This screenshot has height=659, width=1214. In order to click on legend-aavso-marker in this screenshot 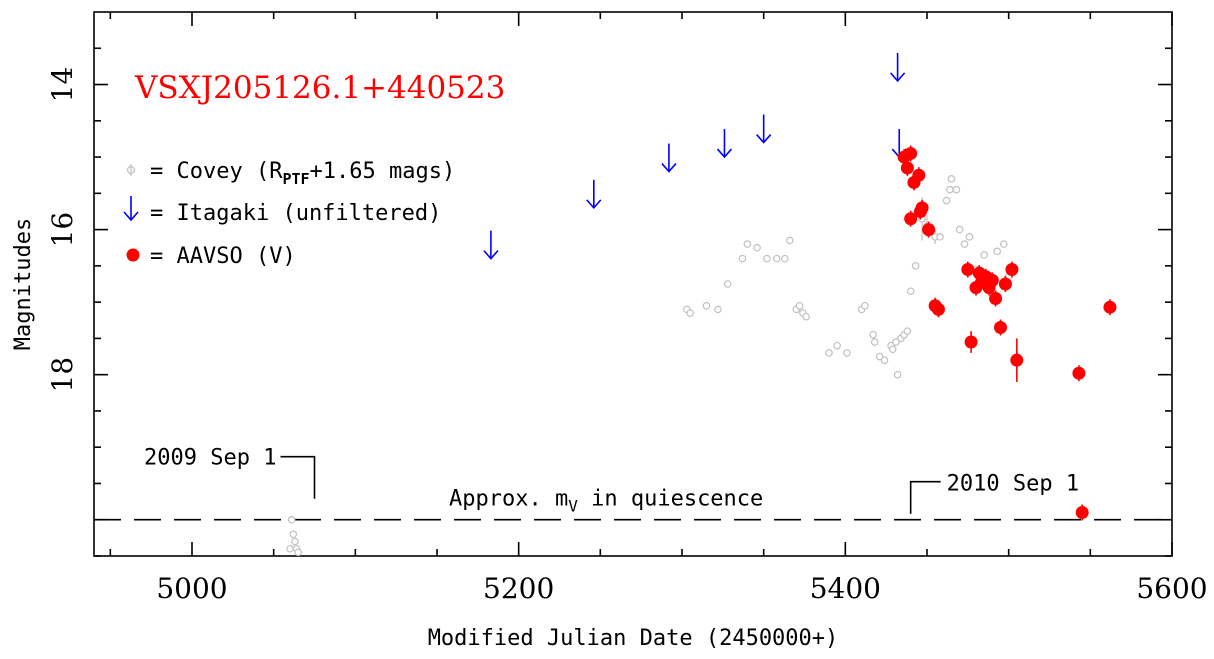, I will do `click(133, 255)`.